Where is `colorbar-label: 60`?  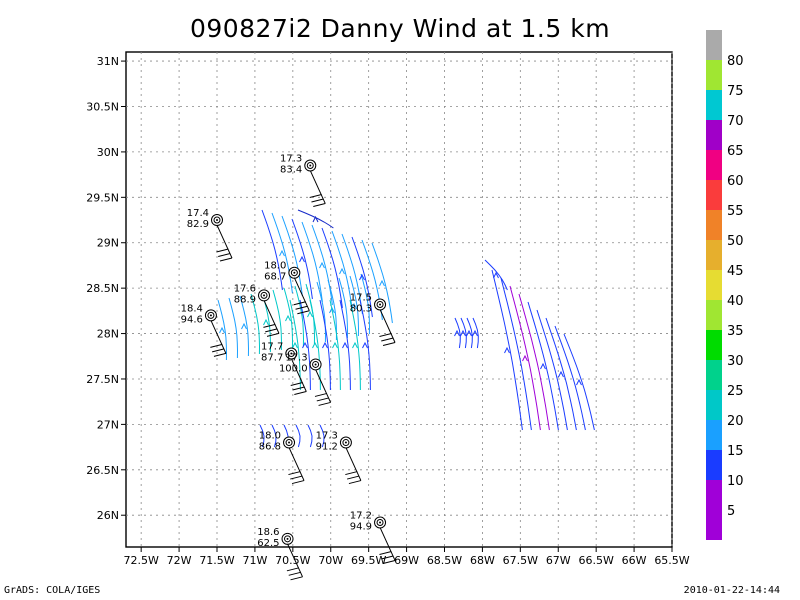 colorbar-label: 60 is located at coordinates (735, 181).